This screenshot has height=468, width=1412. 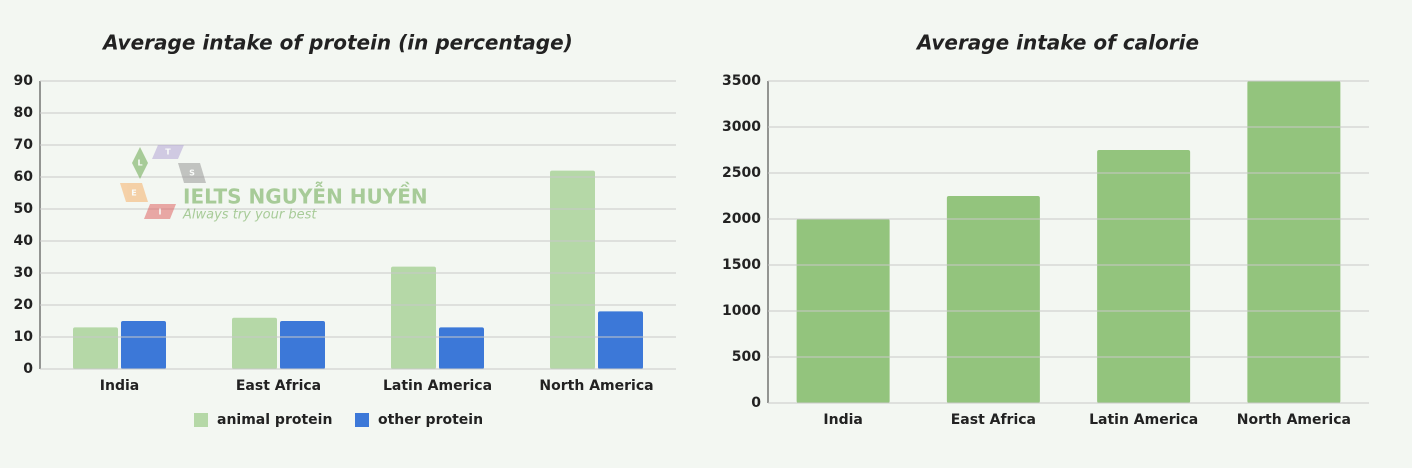 I want to click on y-tick-label: 80, so click(x=24, y=113).